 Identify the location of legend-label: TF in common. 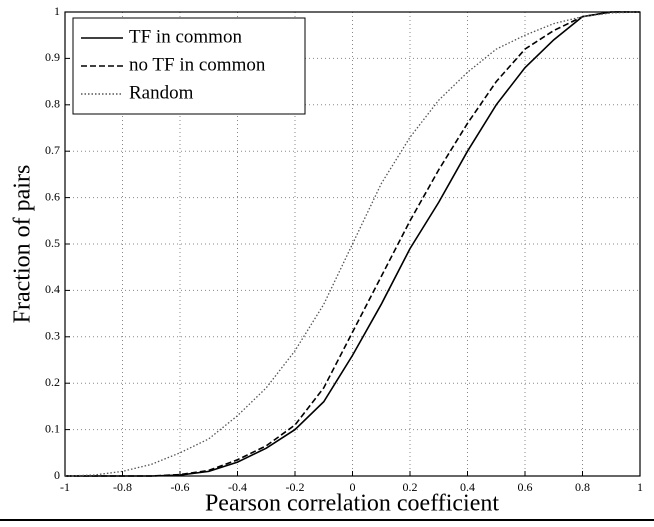
(185, 36).